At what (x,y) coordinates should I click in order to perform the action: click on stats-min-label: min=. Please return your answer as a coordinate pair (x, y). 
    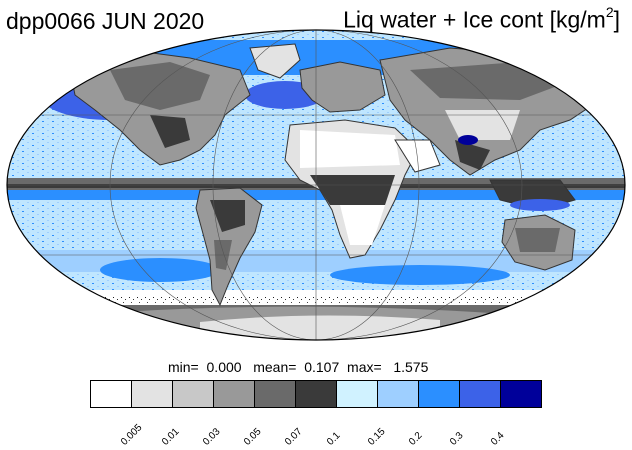
    Looking at the image, I should click on (183, 367).